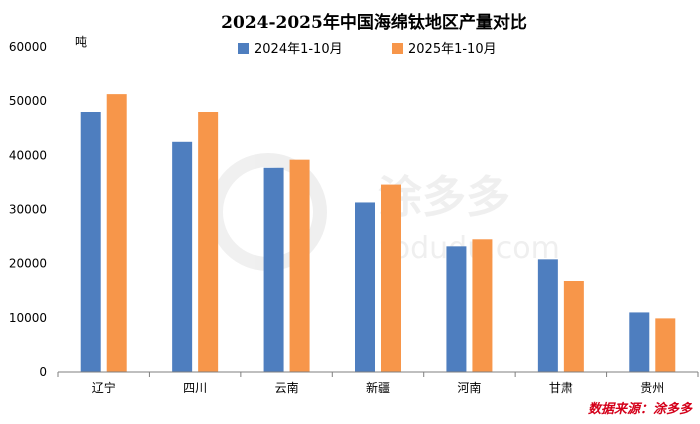  I want to click on x-category-label: 甘肃, so click(561, 388).